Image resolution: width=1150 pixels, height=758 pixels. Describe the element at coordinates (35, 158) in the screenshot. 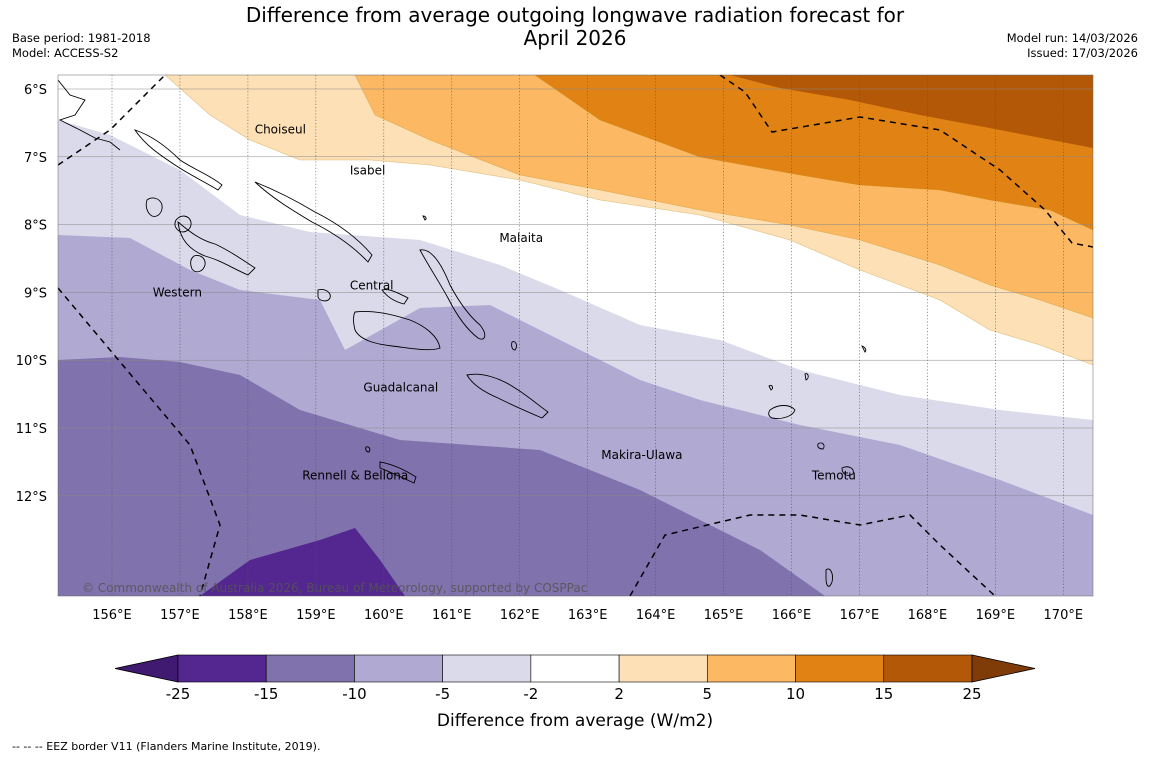

I see `lat-tick-label: 7°S` at that location.